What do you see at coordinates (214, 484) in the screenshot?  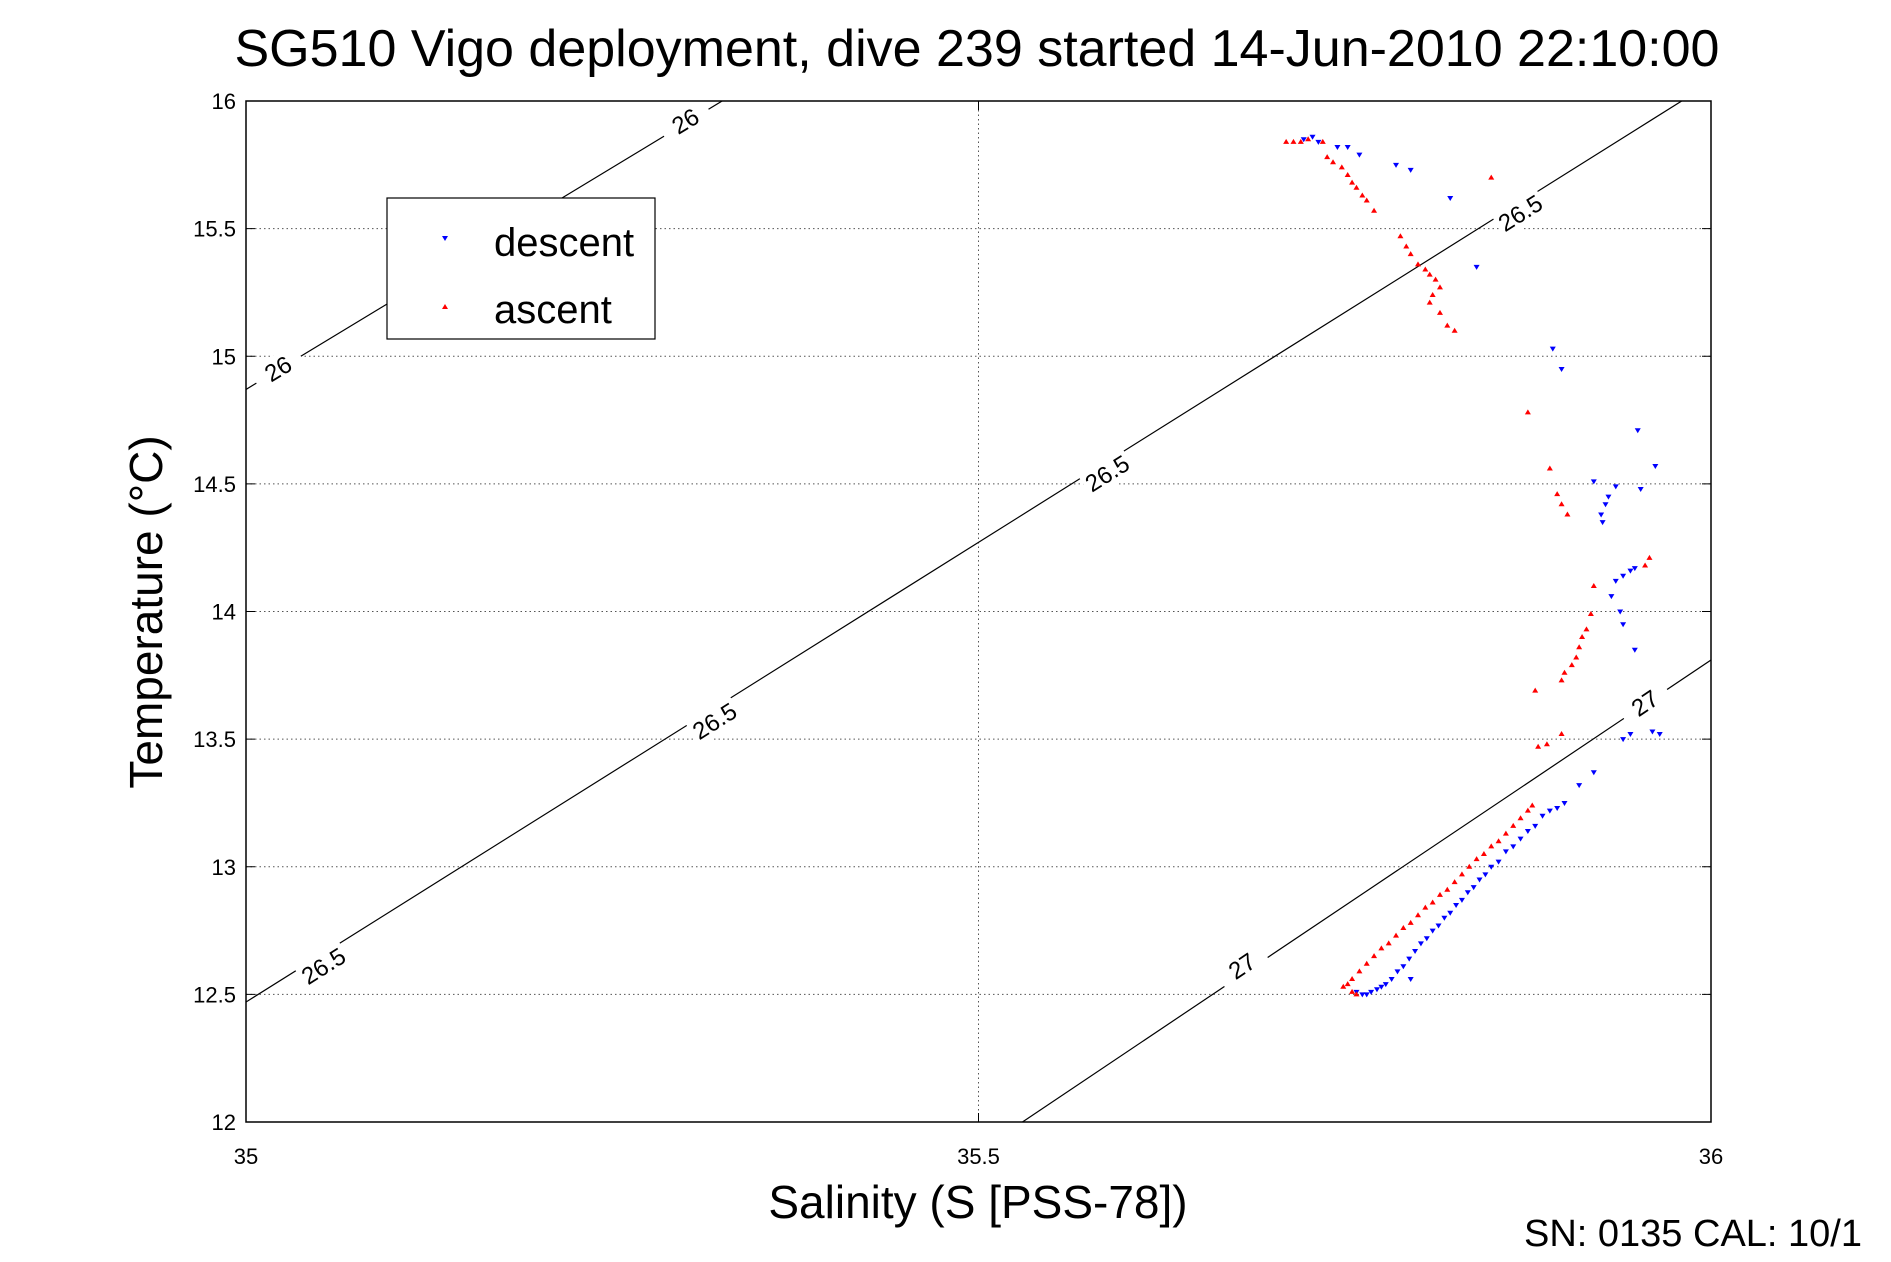 I see `y-tick-label: 14.5` at bounding box center [214, 484].